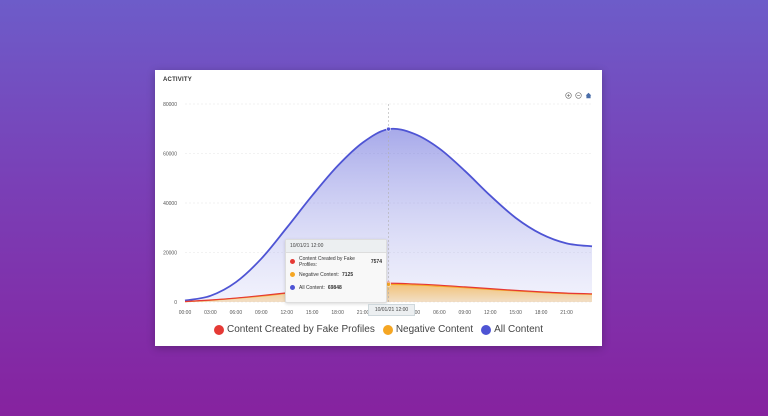 This screenshot has height=416, width=768. What do you see at coordinates (348, 274) in the screenshot?
I see `tooltip-value: 7125` at bounding box center [348, 274].